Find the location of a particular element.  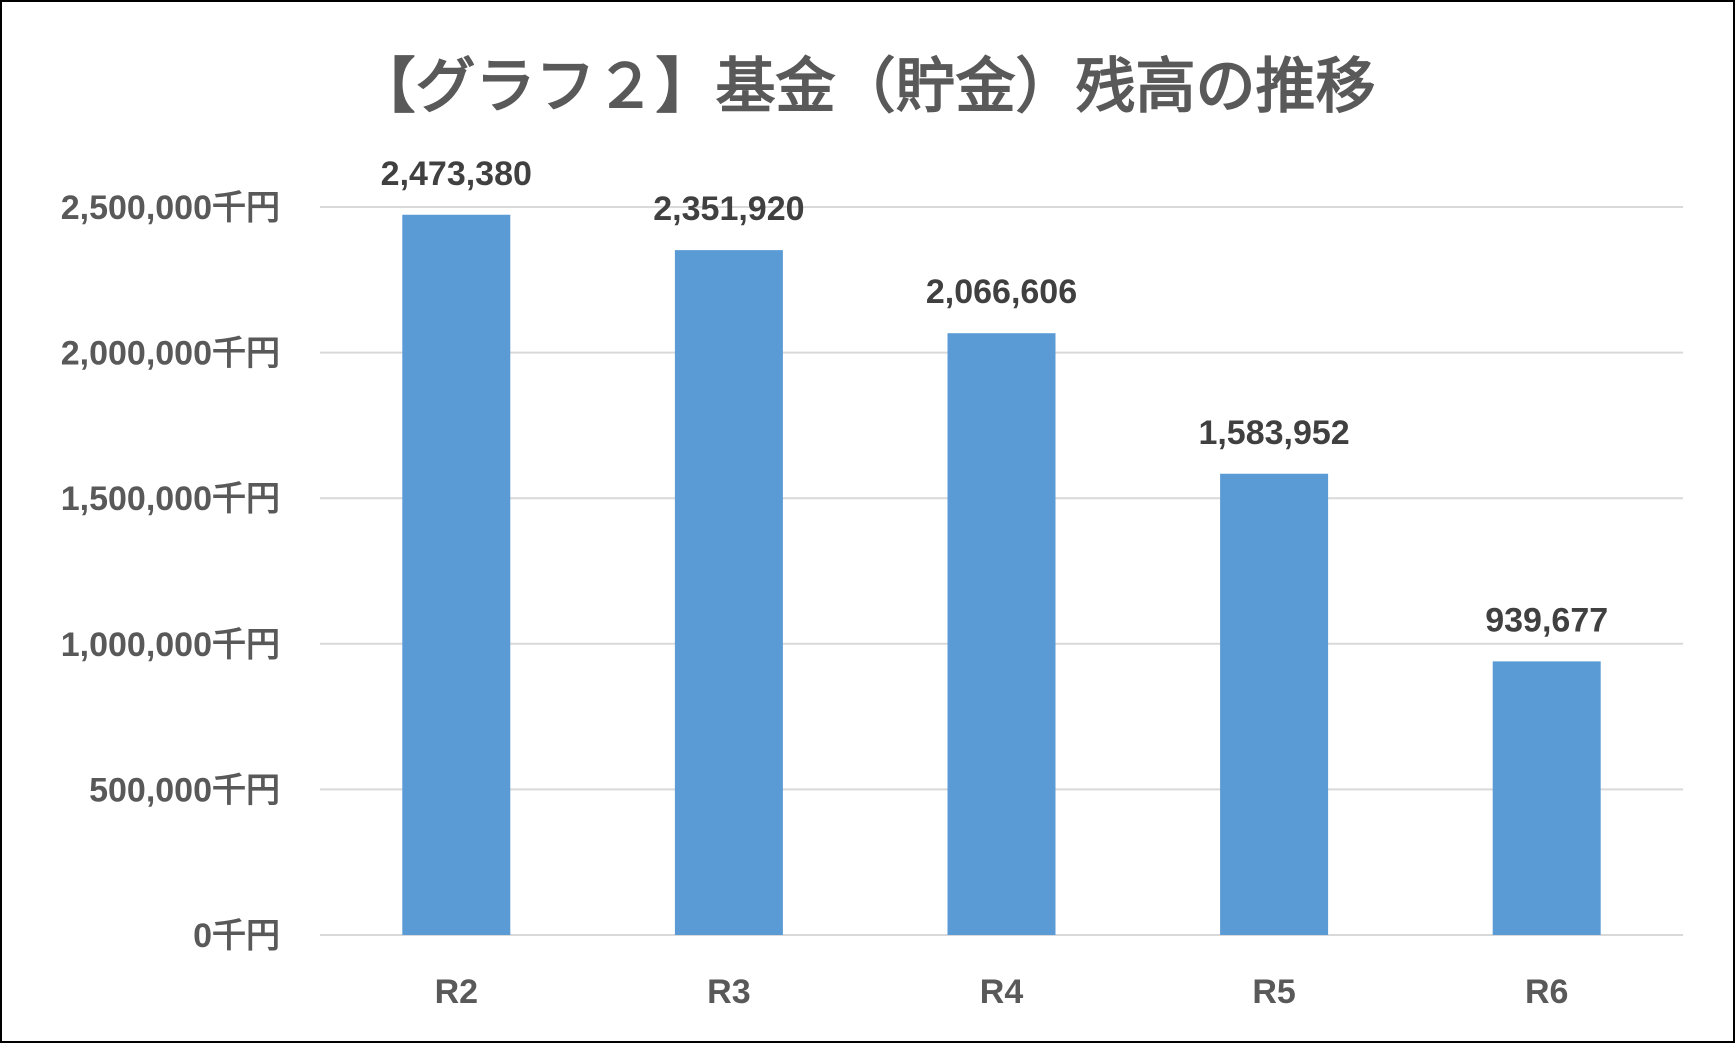

x-tick-label: R3 is located at coordinates (728, 992).